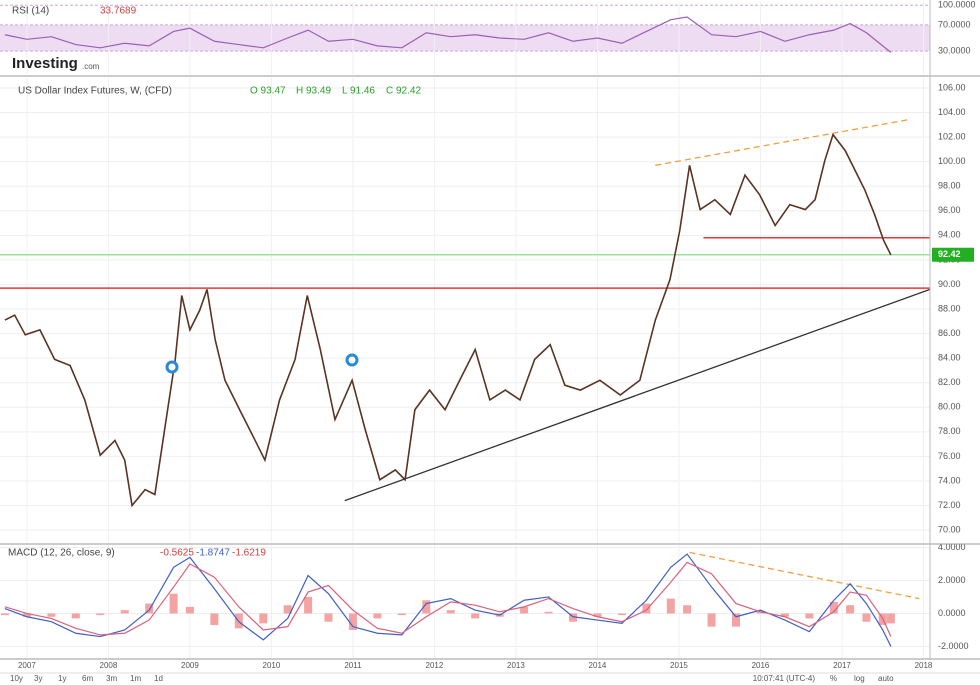  I want to click on rsi-band, so click(465, 38).